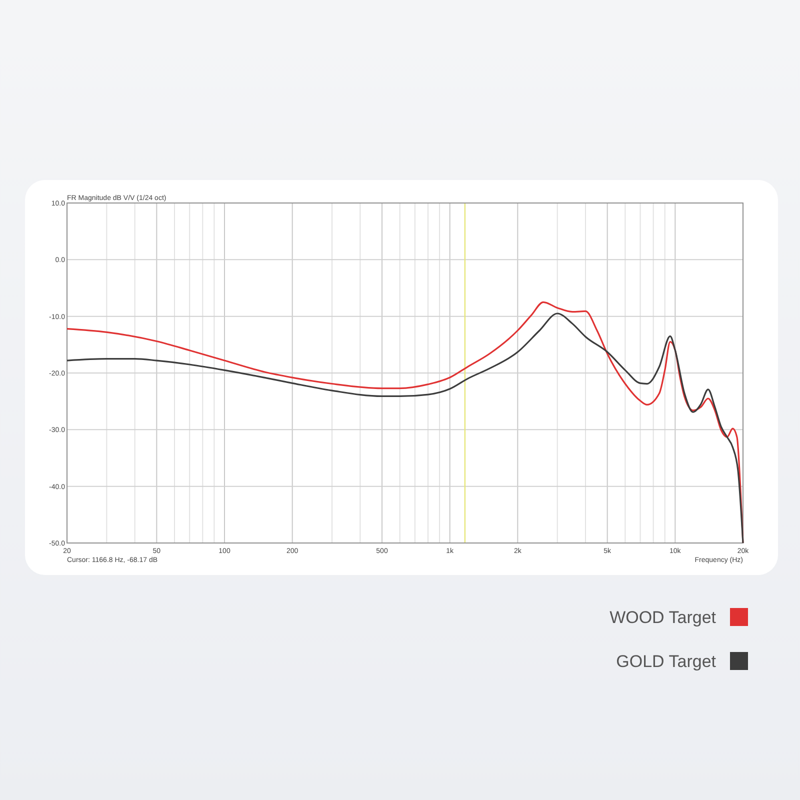 The image size is (800, 800). I want to click on legend-label: GOLD Target, so click(666, 661).